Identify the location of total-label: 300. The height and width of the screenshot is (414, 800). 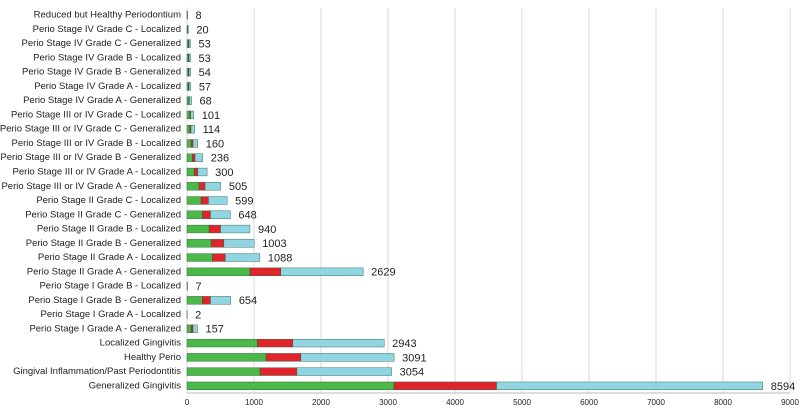
(224, 173).